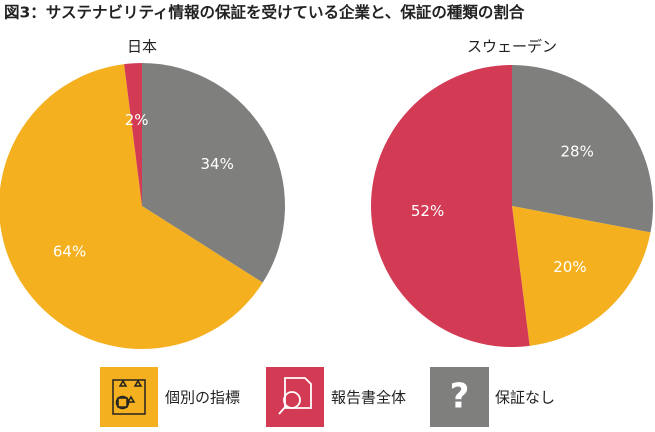 Image resolution: width=655 pixels, height=432 pixels. What do you see at coordinates (327, 397) in the screenshot?
I see `legend: ? 個別の指標 報告書全体 保証なし` at bounding box center [327, 397].